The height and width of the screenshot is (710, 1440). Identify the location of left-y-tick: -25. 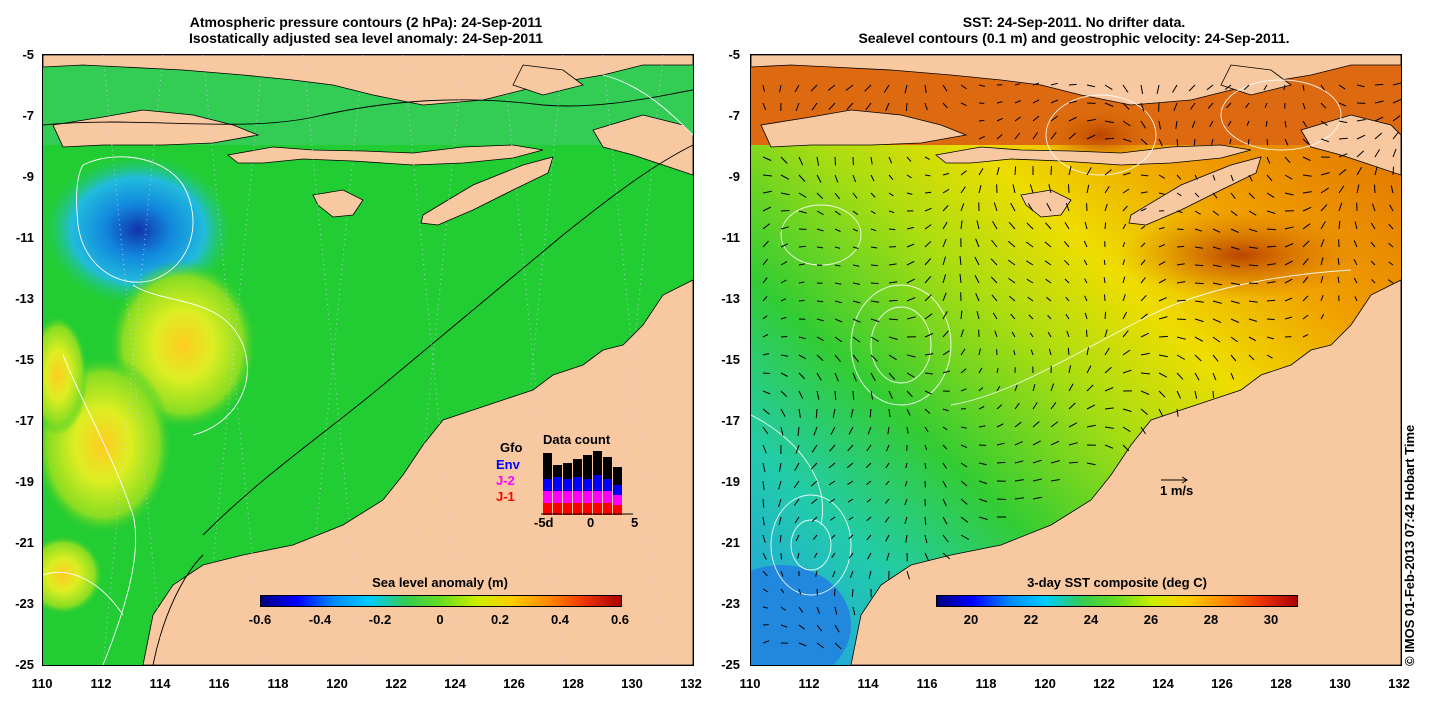
(24, 664).